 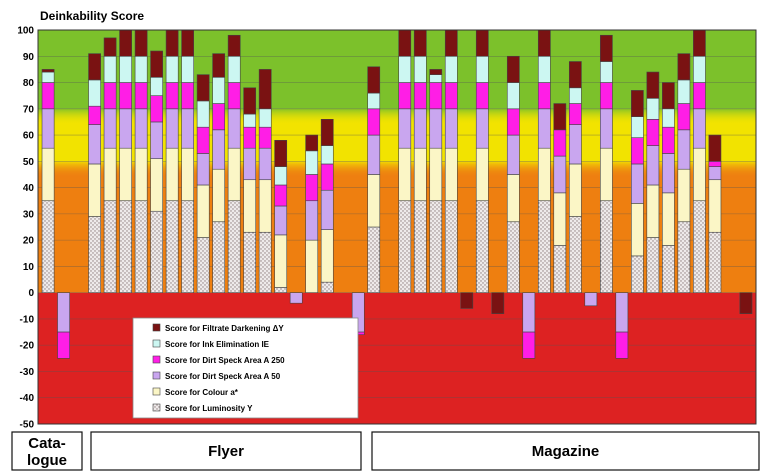 What do you see at coordinates (92, 16) in the screenshot?
I see `y-axis-title: Deinkability Score` at bounding box center [92, 16].